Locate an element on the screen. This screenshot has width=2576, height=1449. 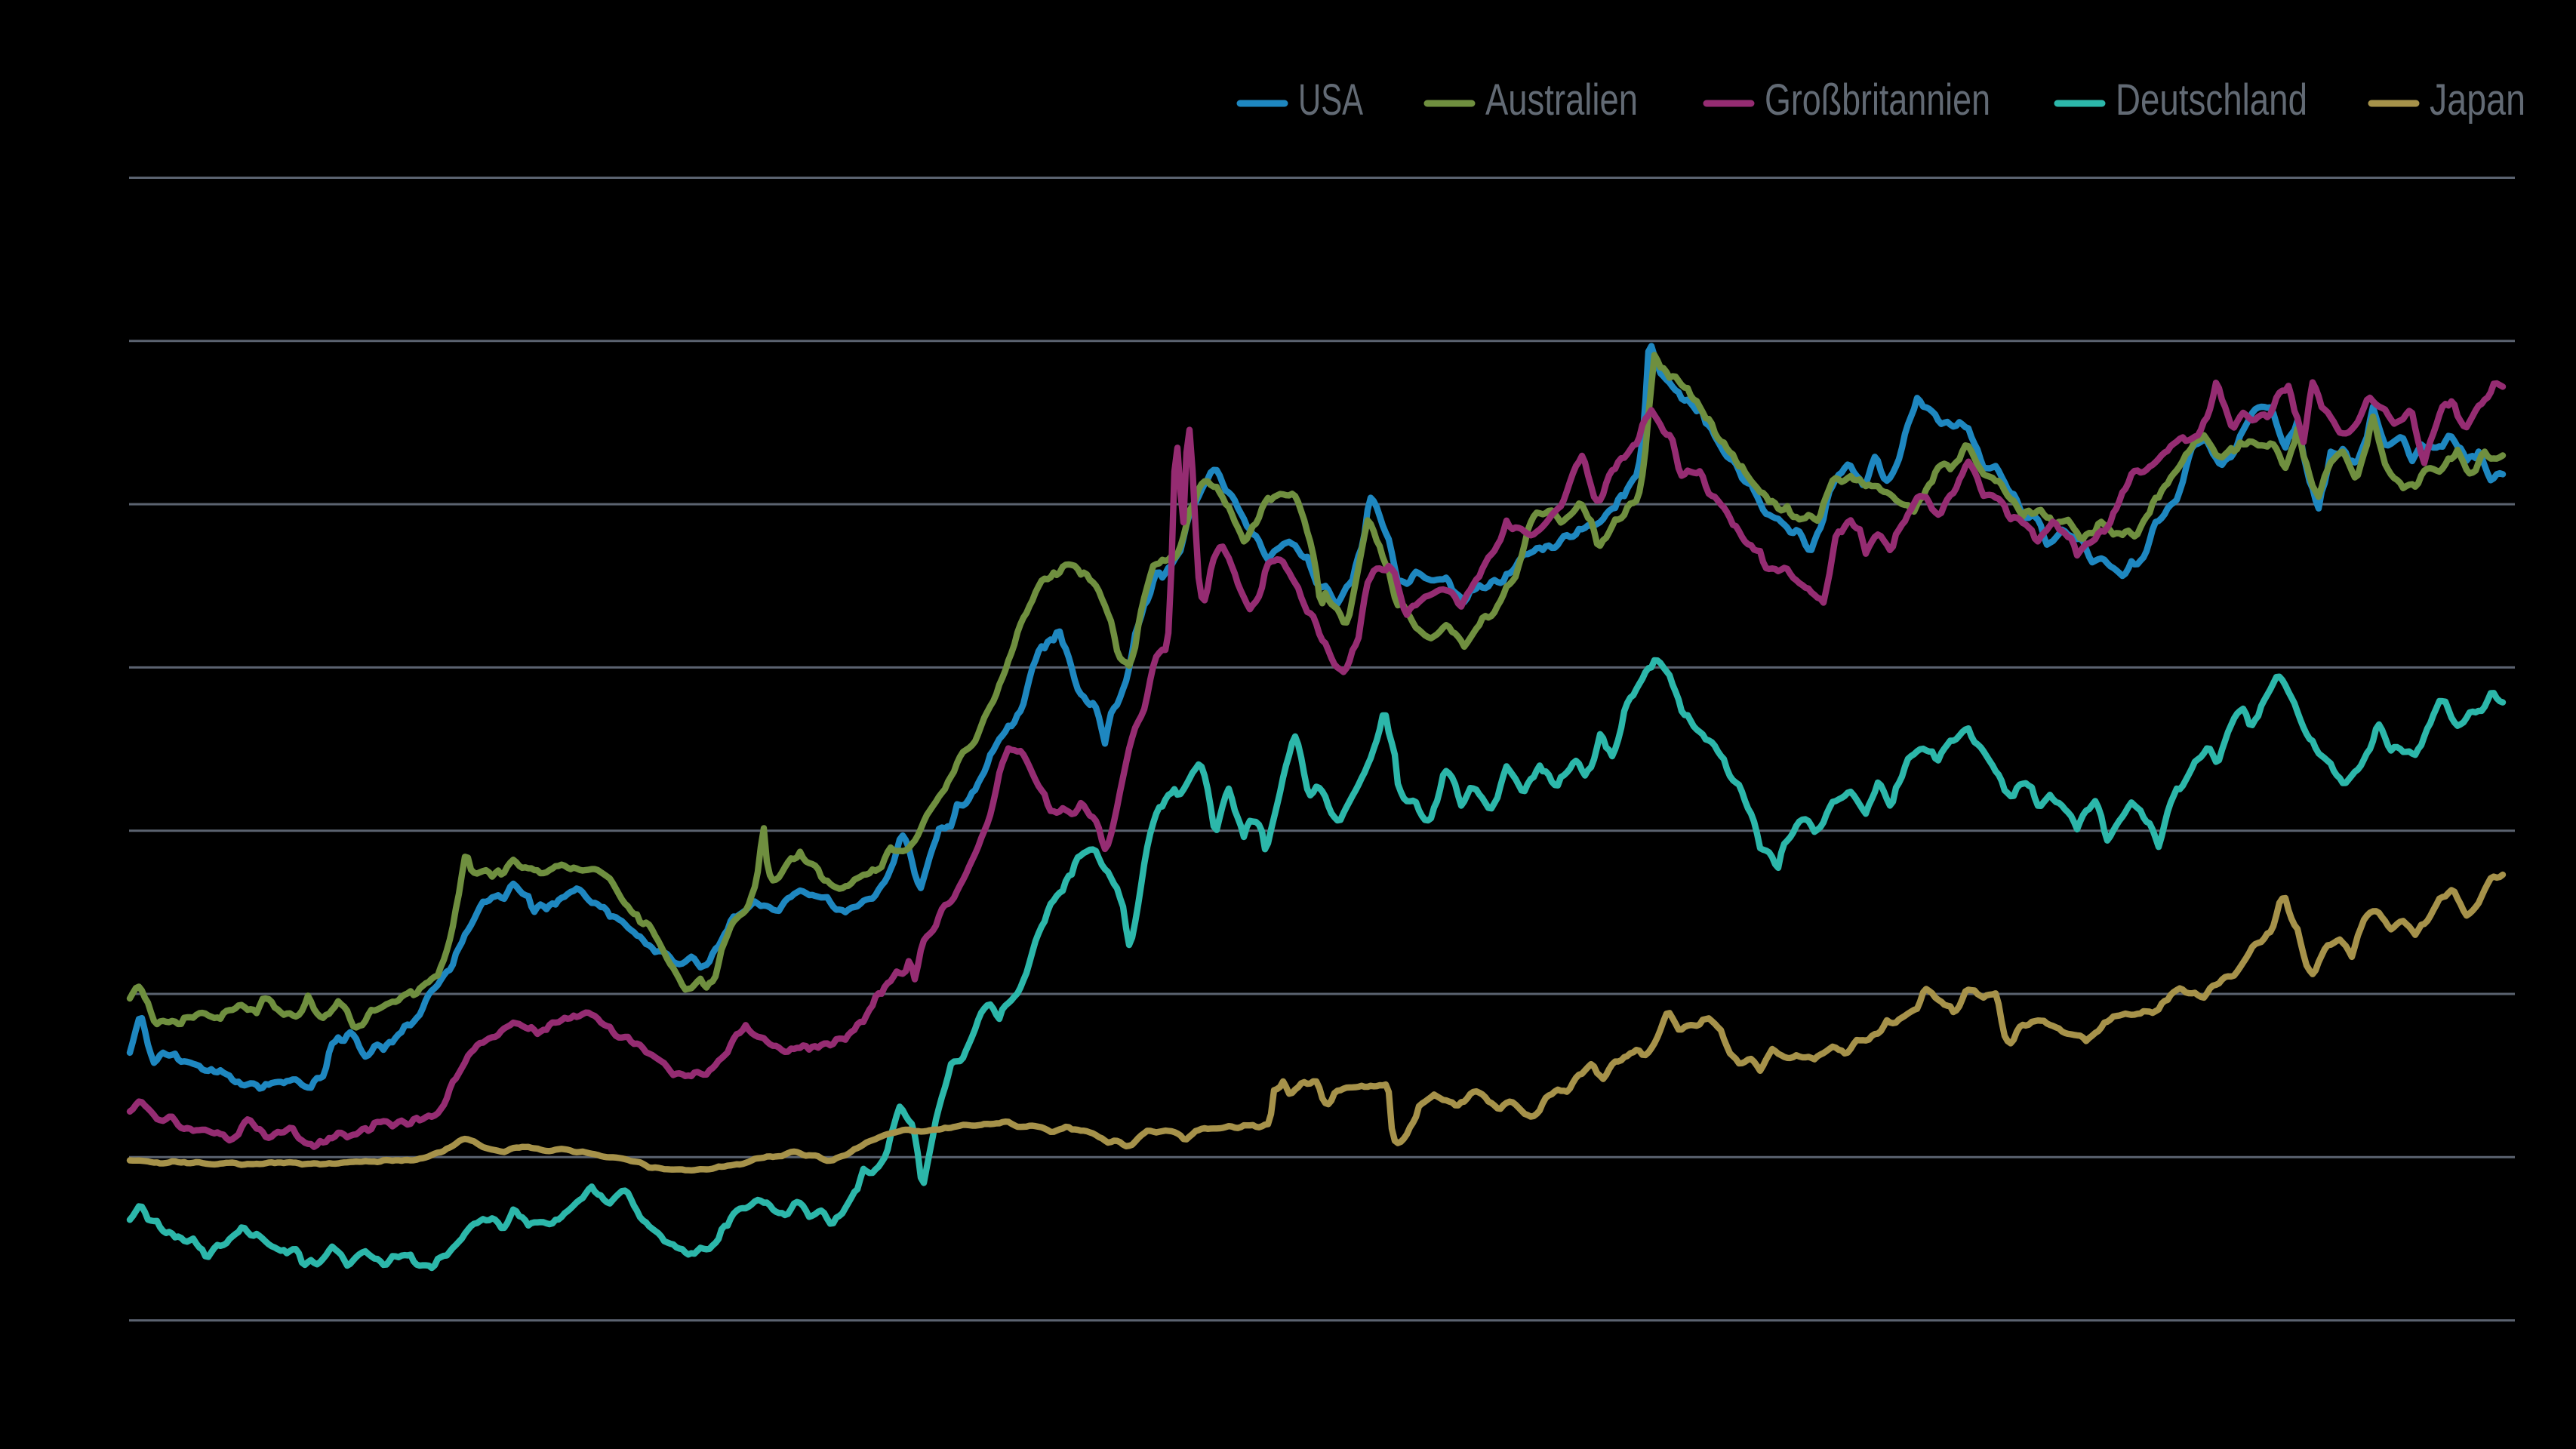
svg-text: Deutschland is located at coordinates (2211, 100).